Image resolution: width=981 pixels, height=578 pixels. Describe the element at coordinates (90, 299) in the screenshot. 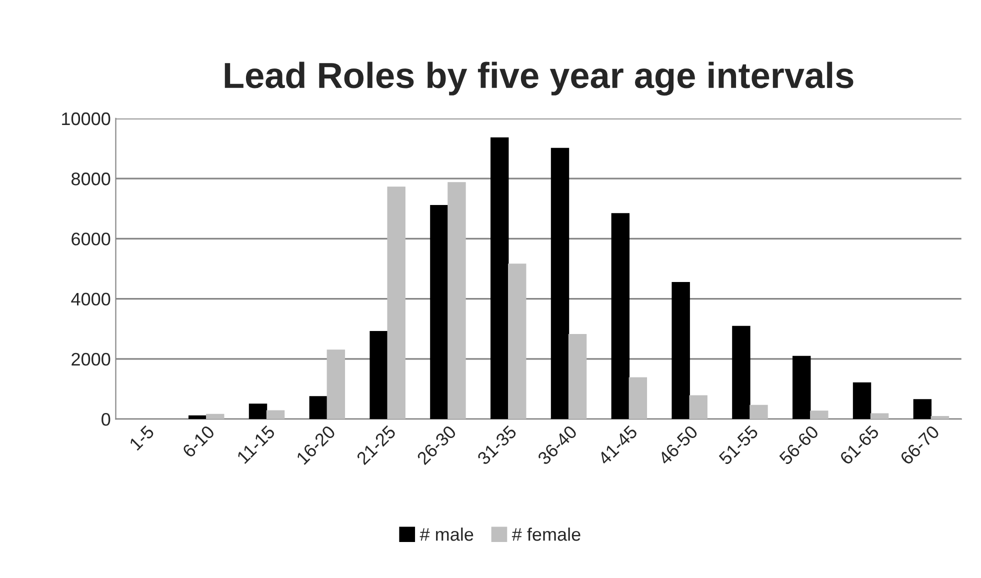

I see `y-tick-label: 4000` at that location.